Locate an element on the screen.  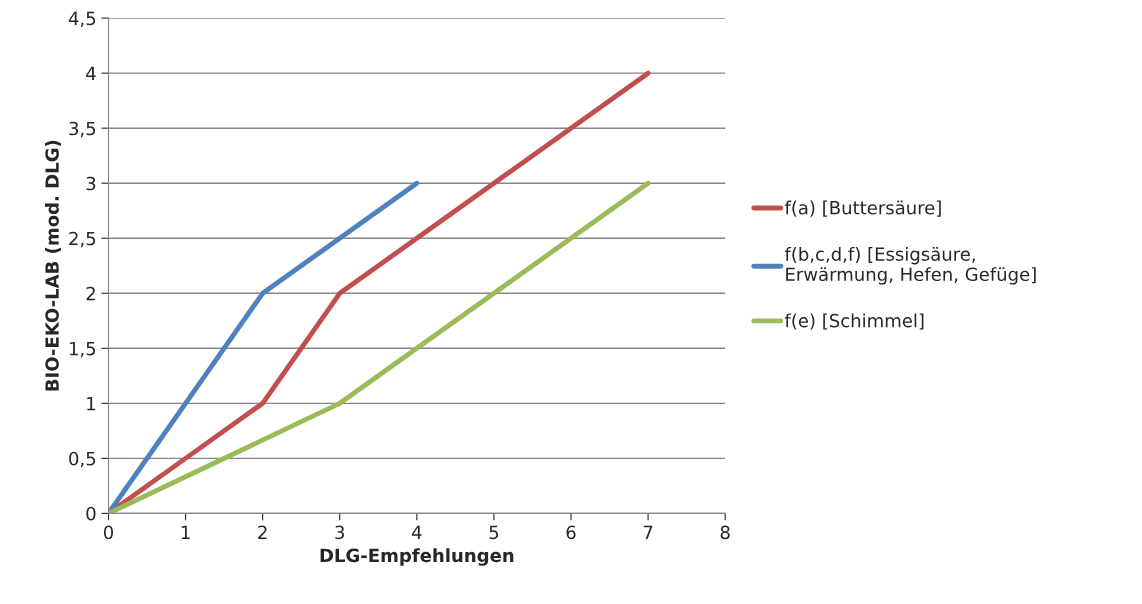
y-axis-title: BIO-EKO-LAB (mod. DLG) is located at coordinates (53, 265).